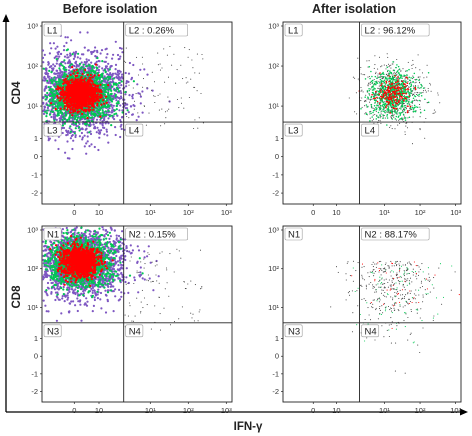  I want to click on x-tick-label: 10³, so click(455, 212).